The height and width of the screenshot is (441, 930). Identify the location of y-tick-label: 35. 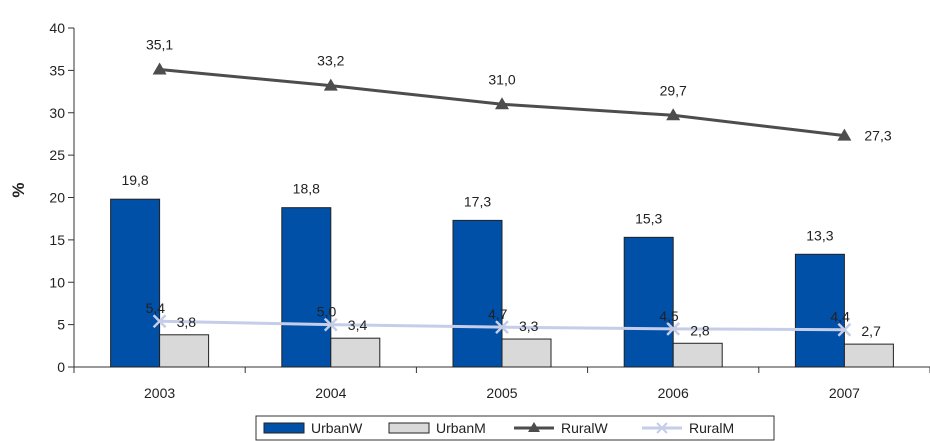
(57, 70).